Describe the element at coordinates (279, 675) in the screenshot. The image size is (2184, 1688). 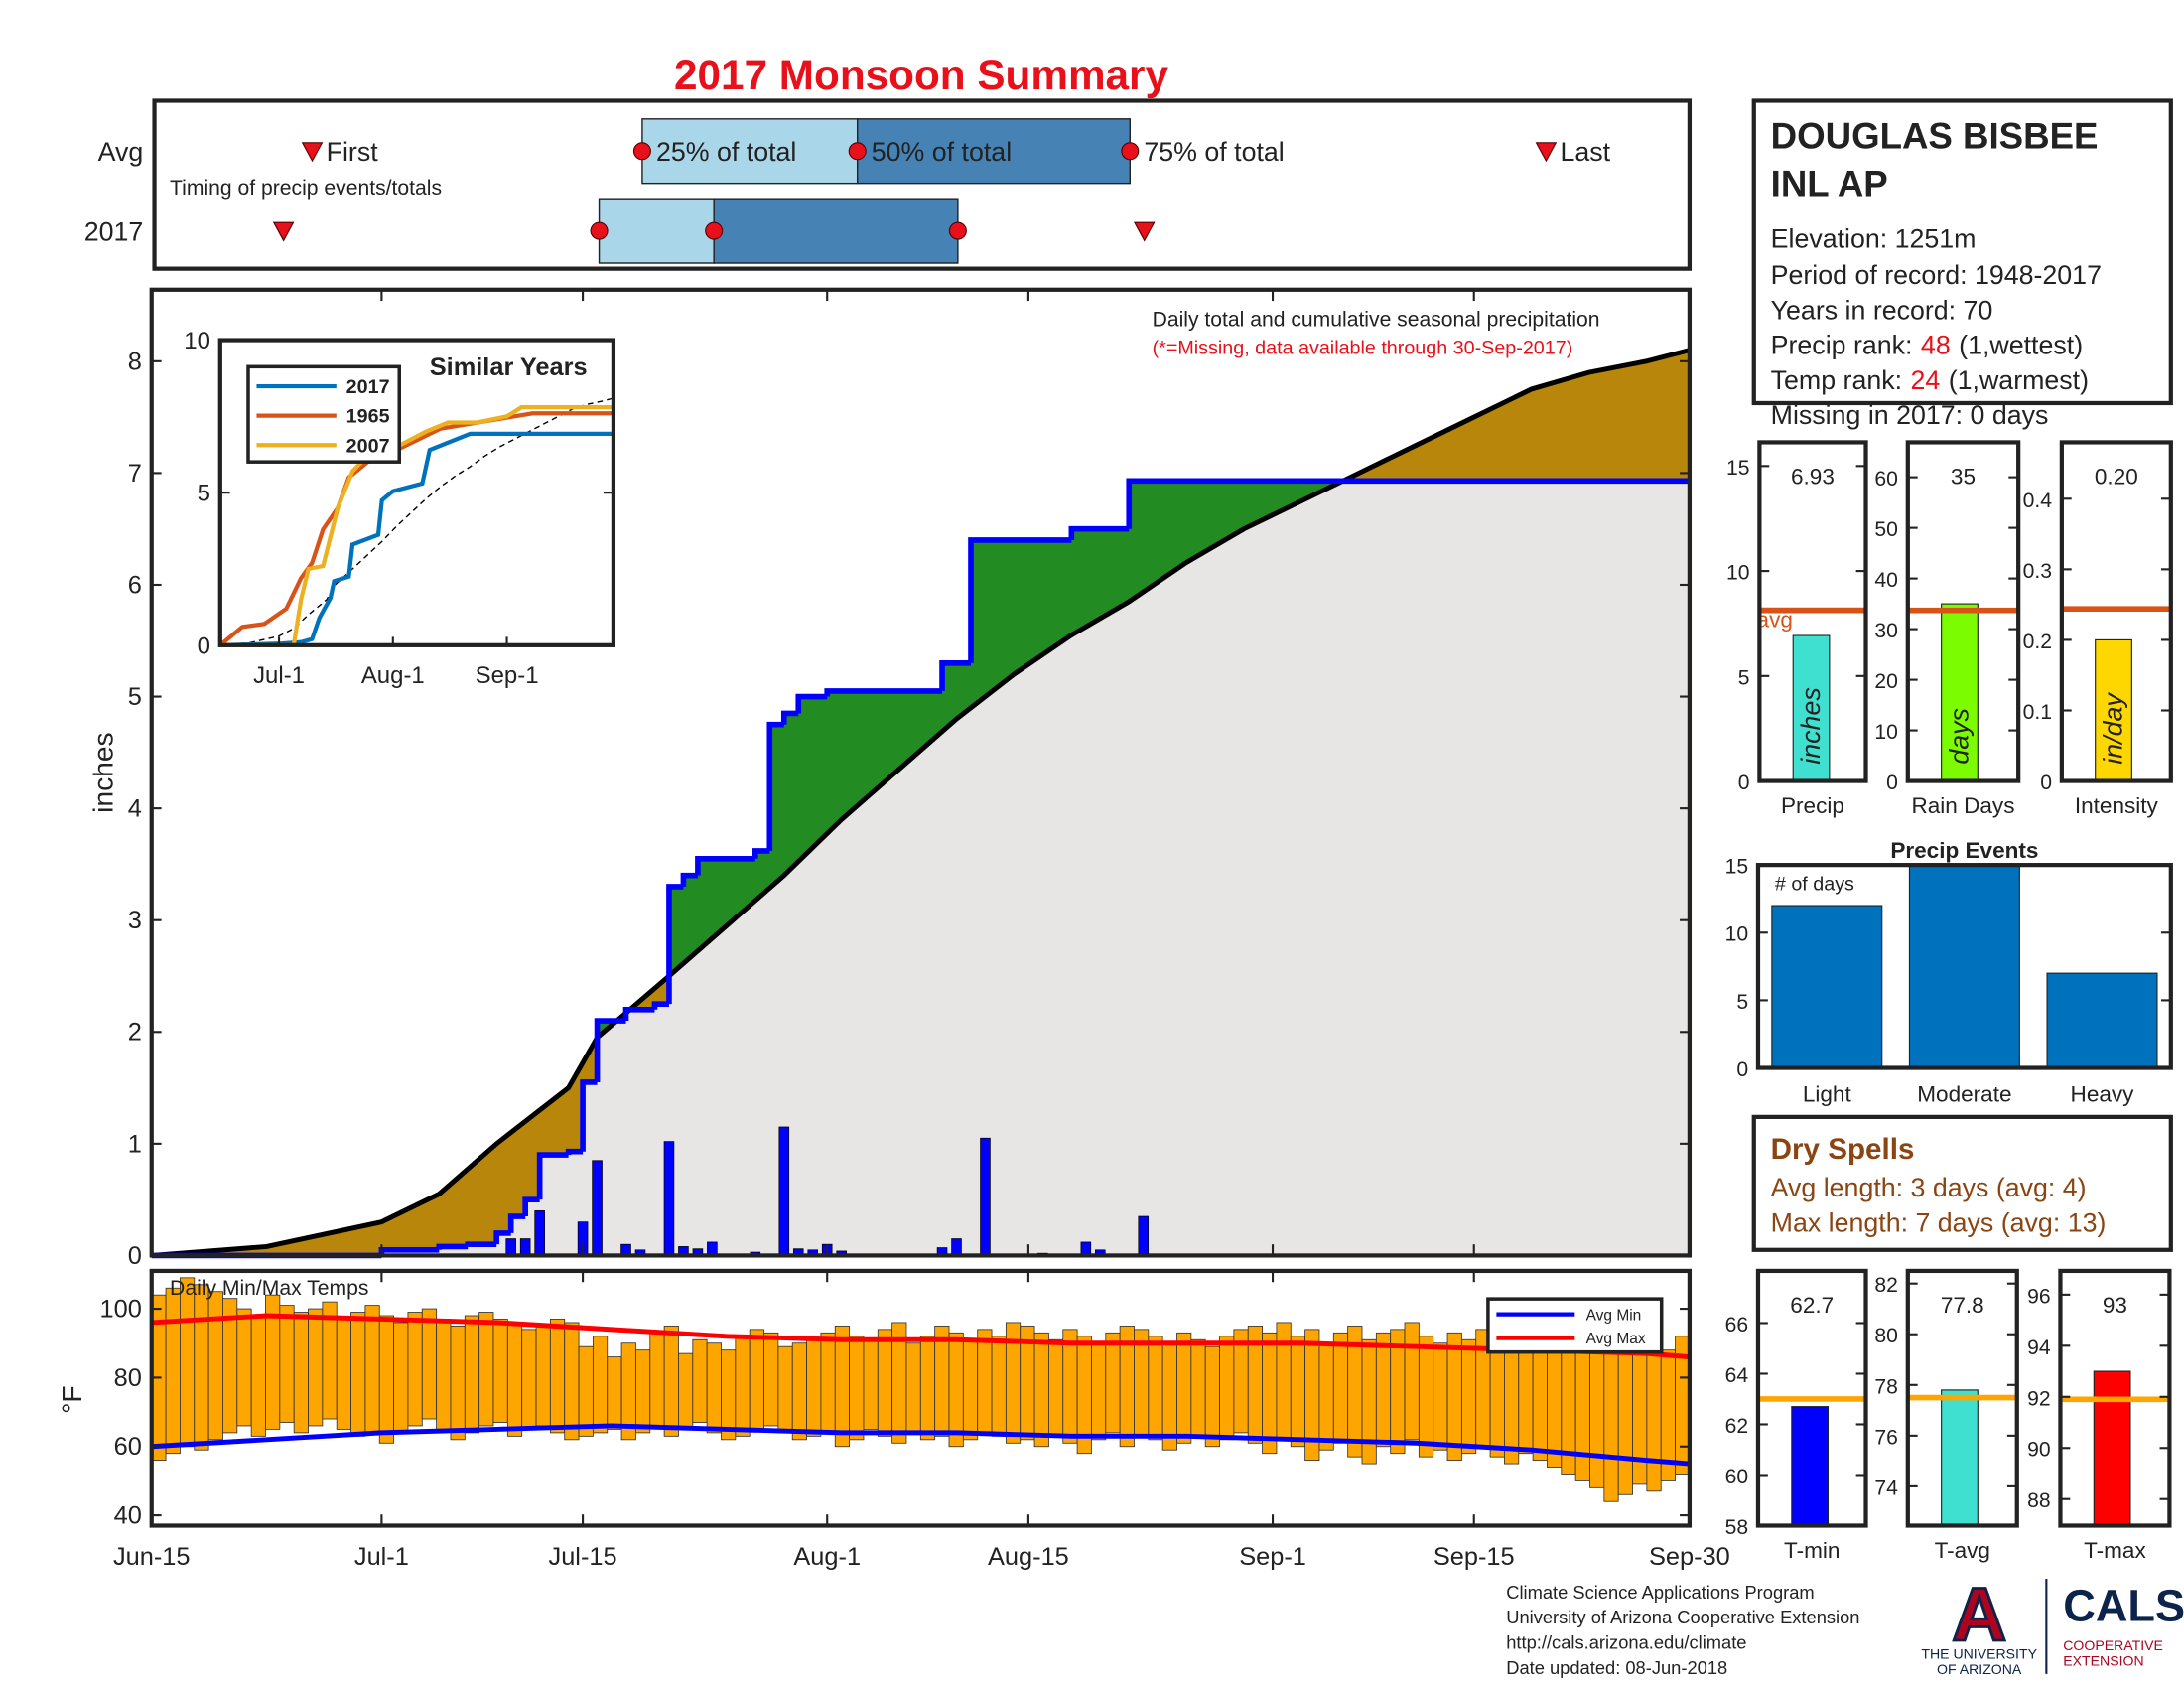
I see `x-tick-label: Jul-1` at that location.